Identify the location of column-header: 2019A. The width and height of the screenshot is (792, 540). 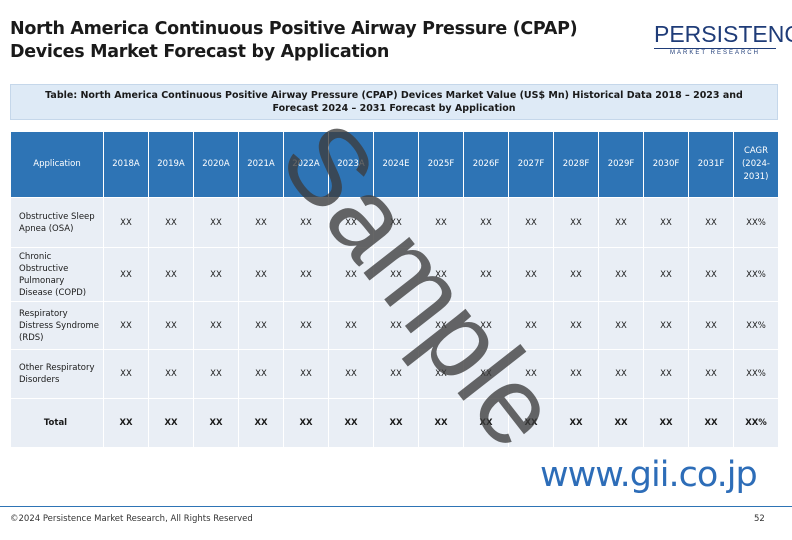
(171, 164).